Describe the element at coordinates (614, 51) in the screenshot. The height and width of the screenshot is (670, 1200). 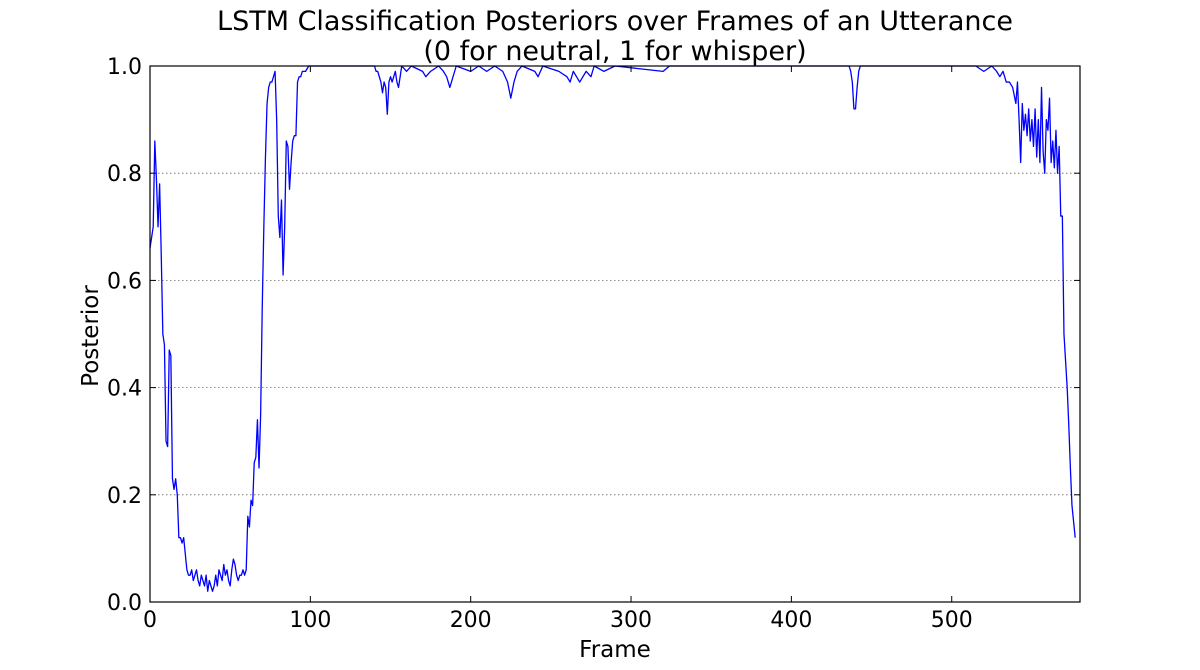
I see `chart-title-line-2: (0 for neutral, 1 for whisper)` at that location.